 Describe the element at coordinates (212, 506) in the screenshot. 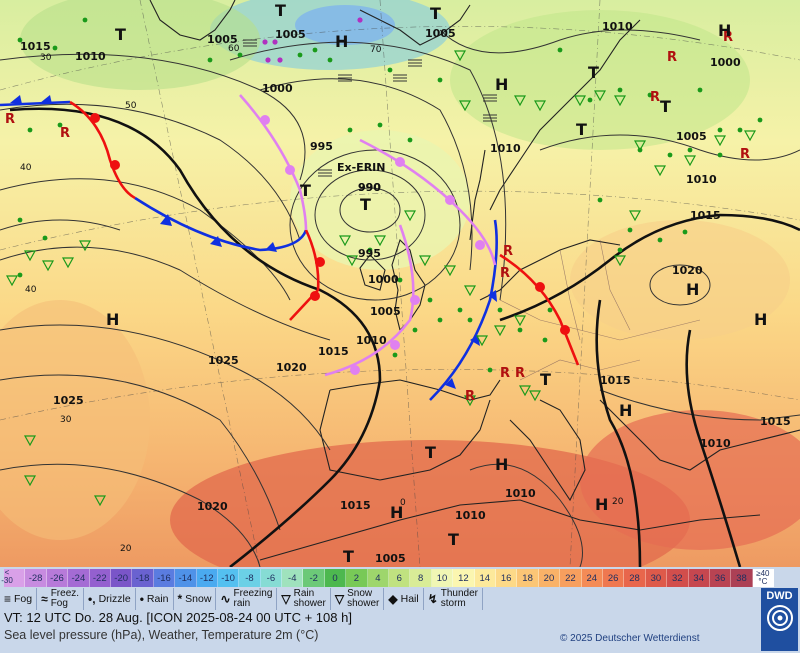

I see `isobar-label: 1020` at that location.